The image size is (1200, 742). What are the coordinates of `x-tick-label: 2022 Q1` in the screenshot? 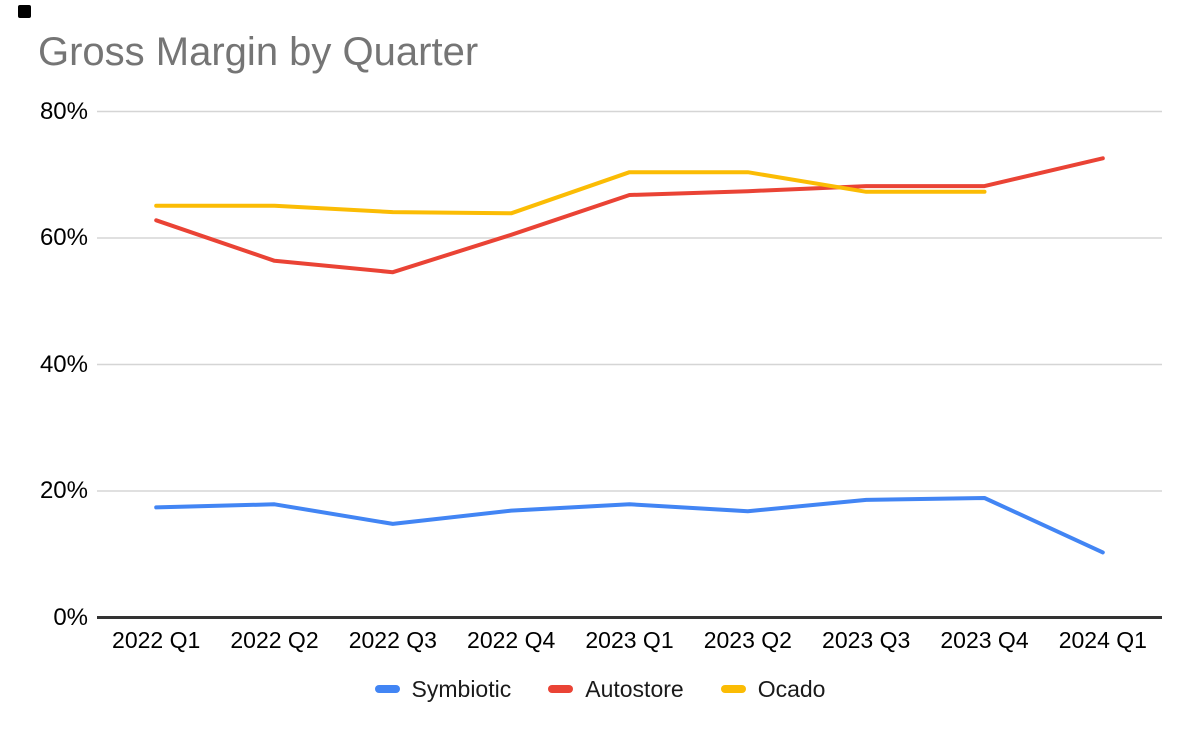 It's located at (156, 640).